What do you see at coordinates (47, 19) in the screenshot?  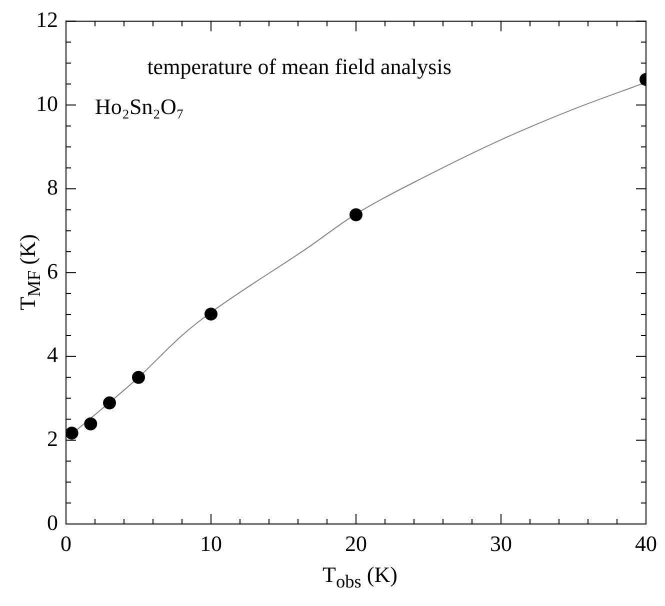 I see `y-tick-label: 12` at bounding box center [47, 19].